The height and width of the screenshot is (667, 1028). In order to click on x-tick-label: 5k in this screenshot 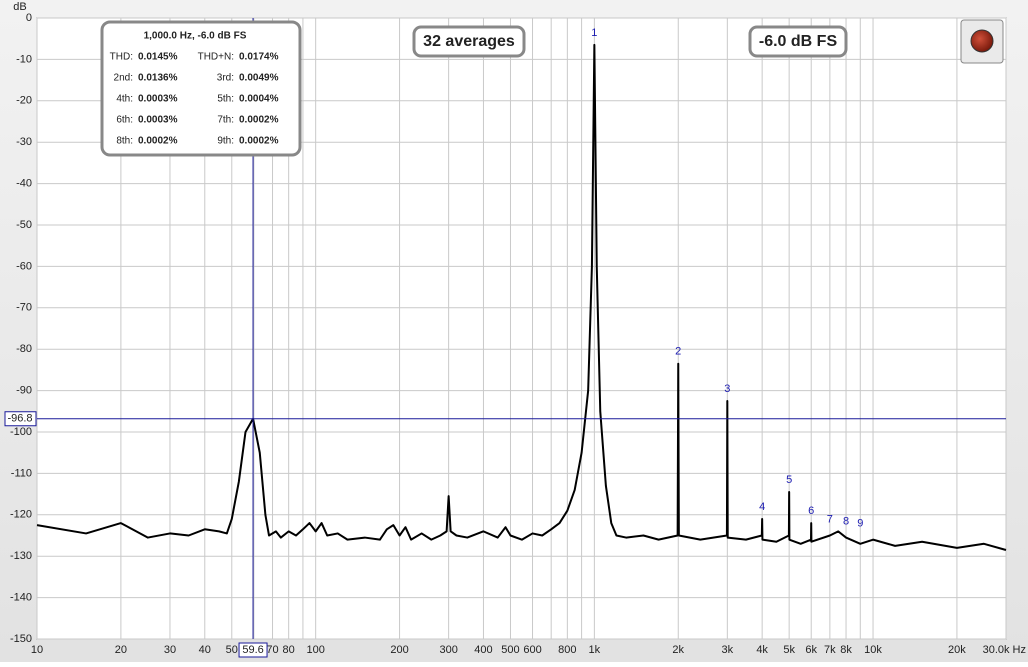, I will do `click(789, 650)`.